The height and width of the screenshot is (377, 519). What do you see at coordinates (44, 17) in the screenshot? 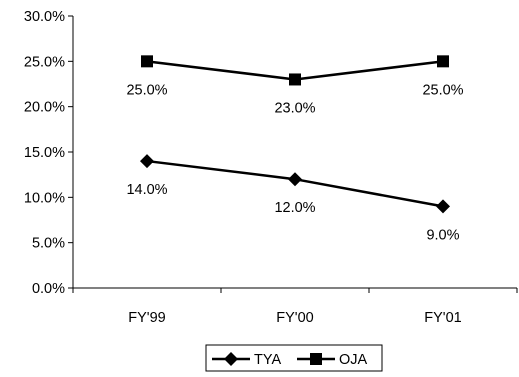
I see `y-tick-label: 30.0%` at bounding box center [44, 17].